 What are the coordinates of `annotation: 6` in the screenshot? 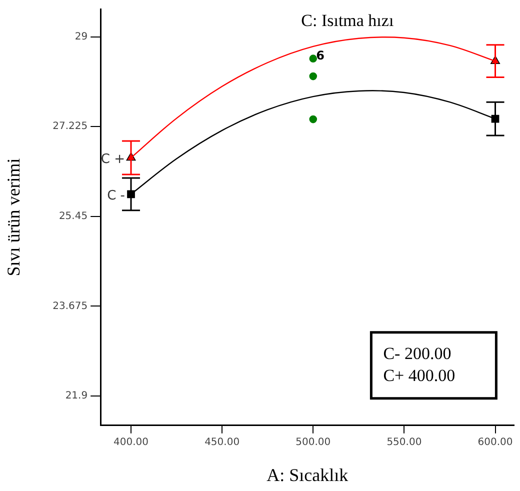 It's located at (320, 55).